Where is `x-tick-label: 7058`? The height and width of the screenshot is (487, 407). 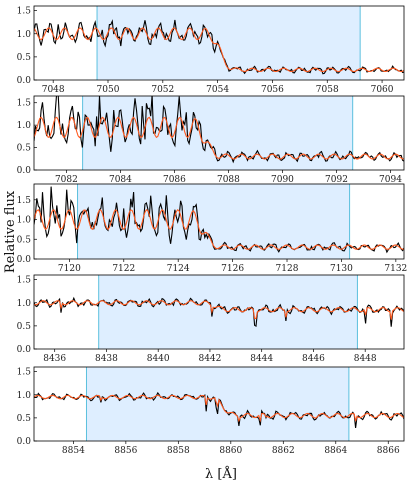 x-tick-label: 7058 is located at coordinates (327, 90).